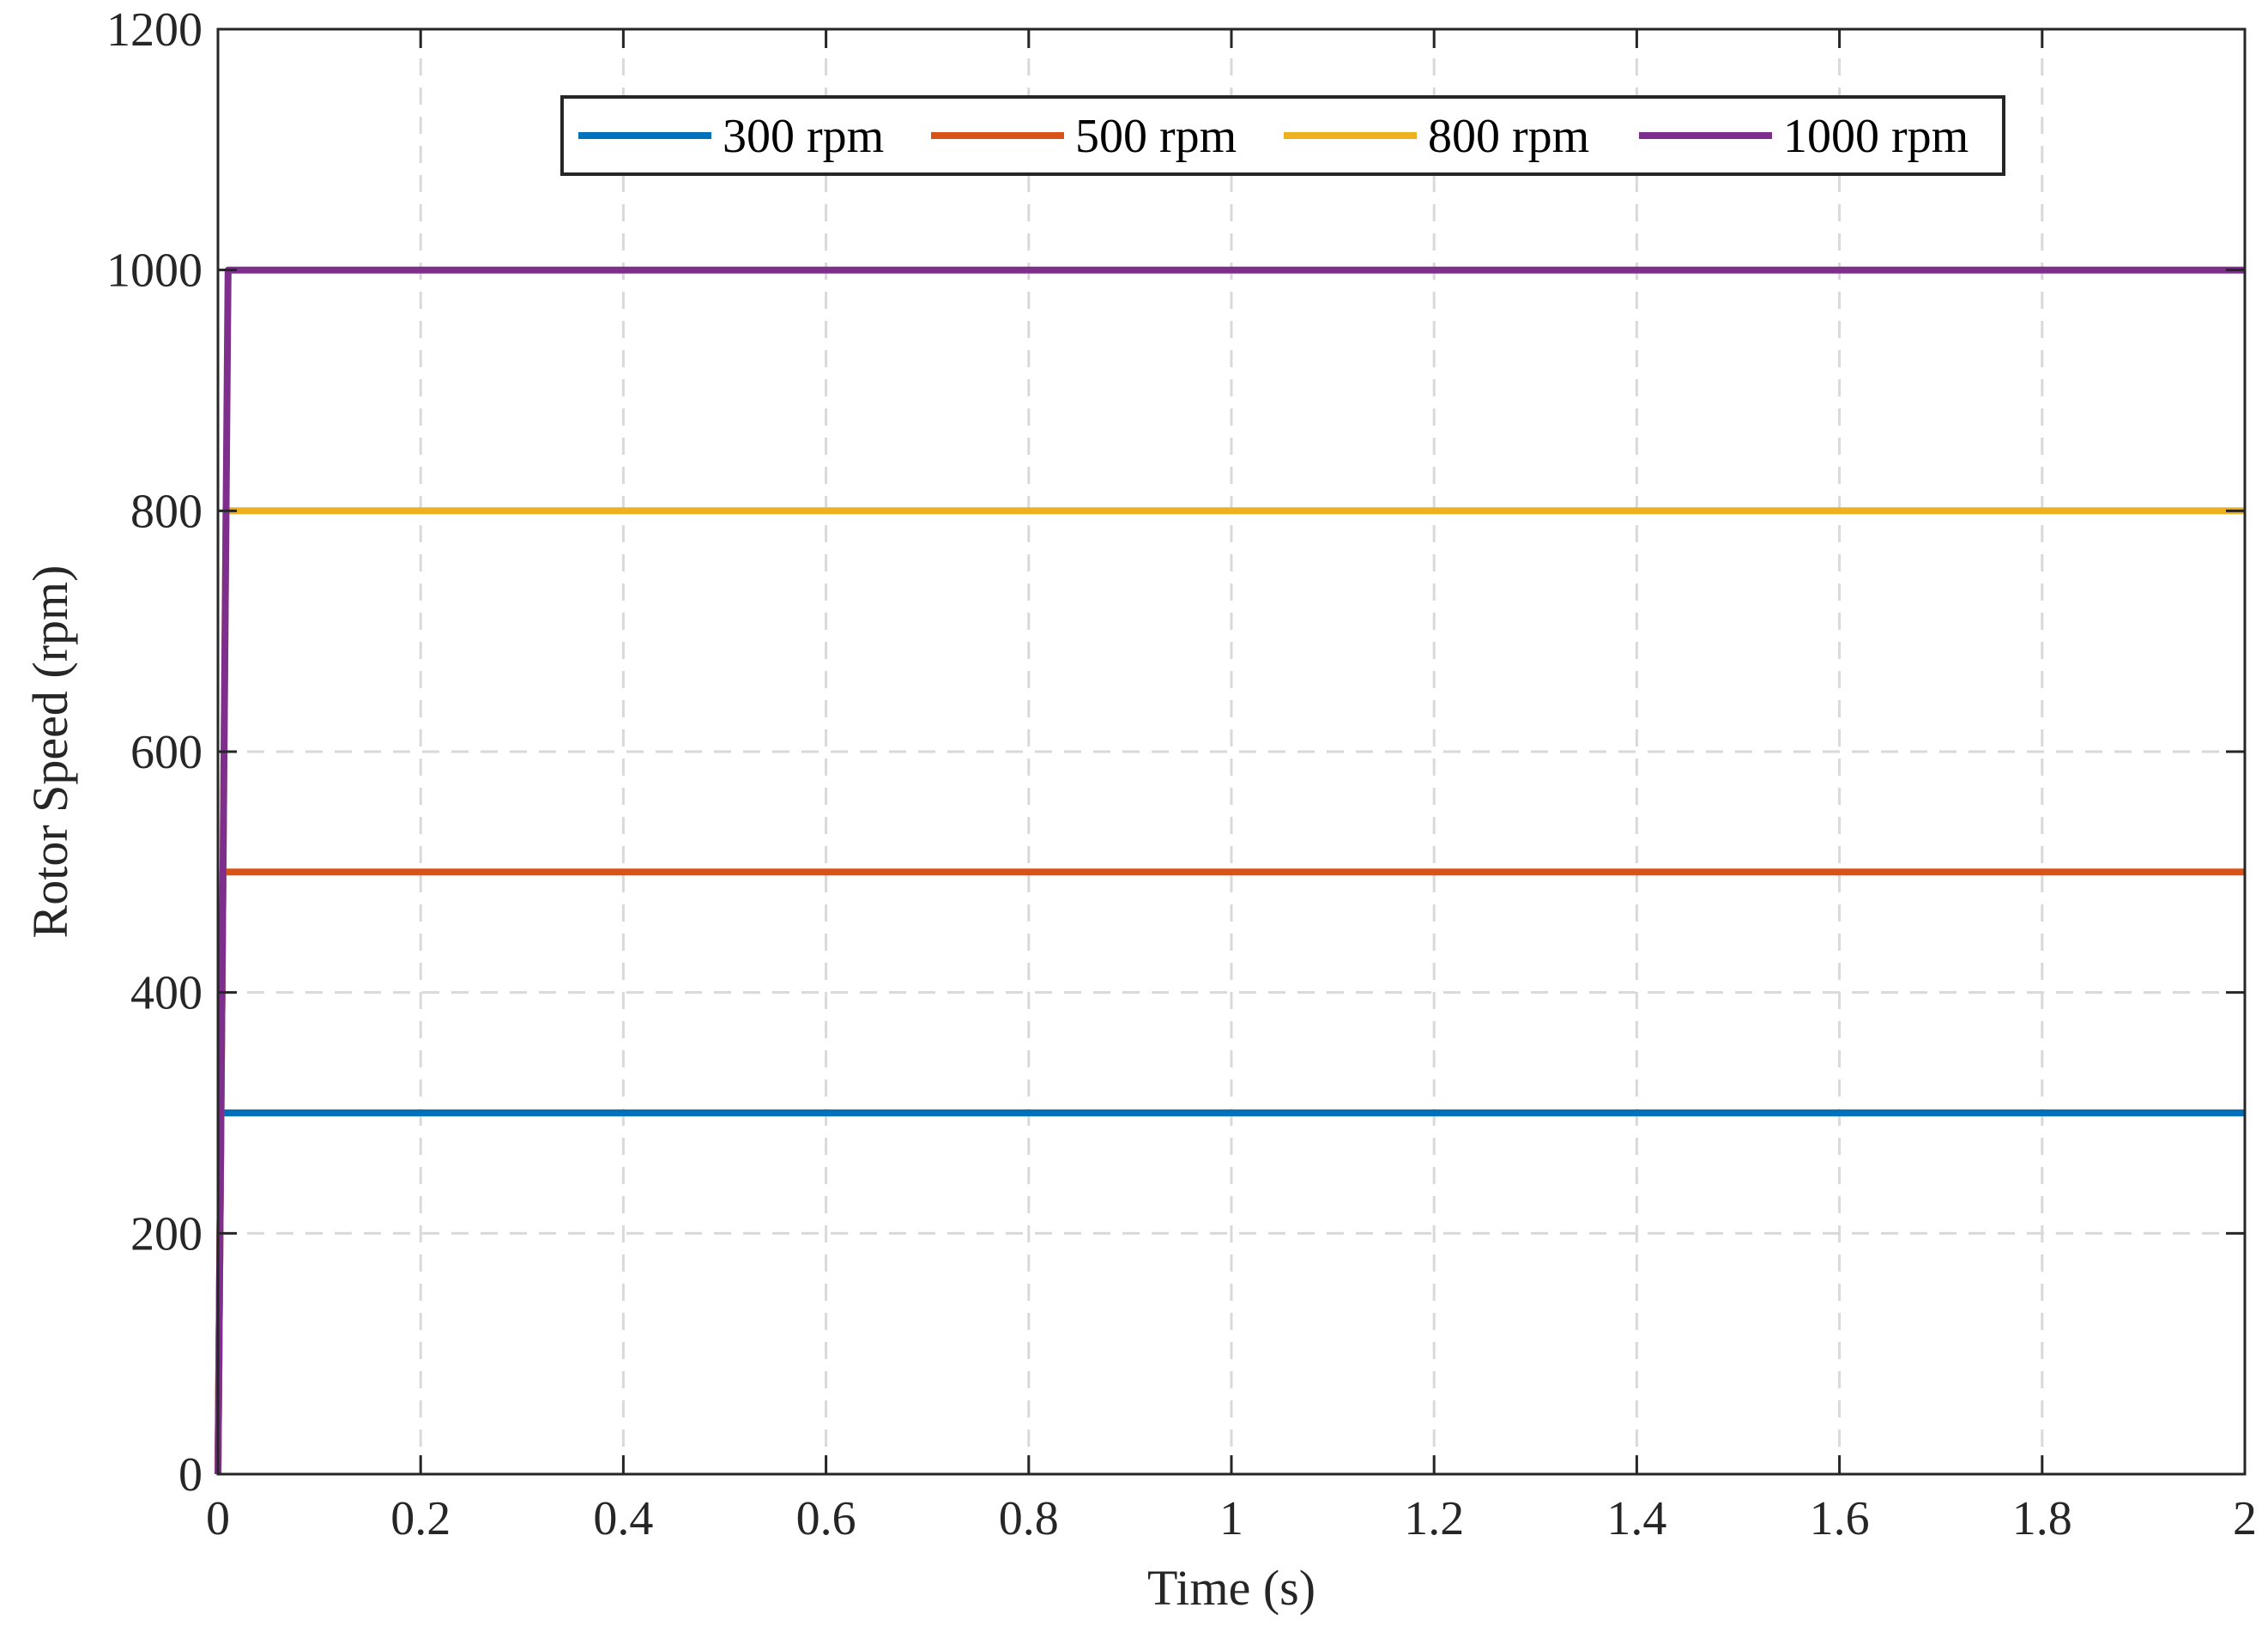  What do you see at coordinates (1156, 136) in the screenshot?
I see `legend-label-2: 500 rpm` at bounding box center [1156, 136].